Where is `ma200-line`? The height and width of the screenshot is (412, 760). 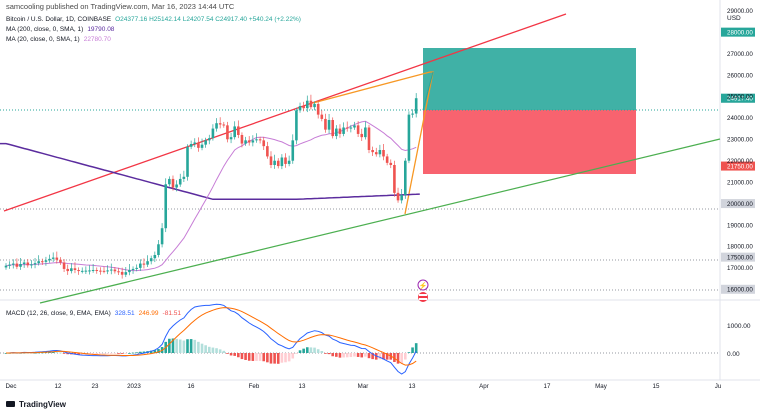 ma200-line is located at coordinates (210, 171).